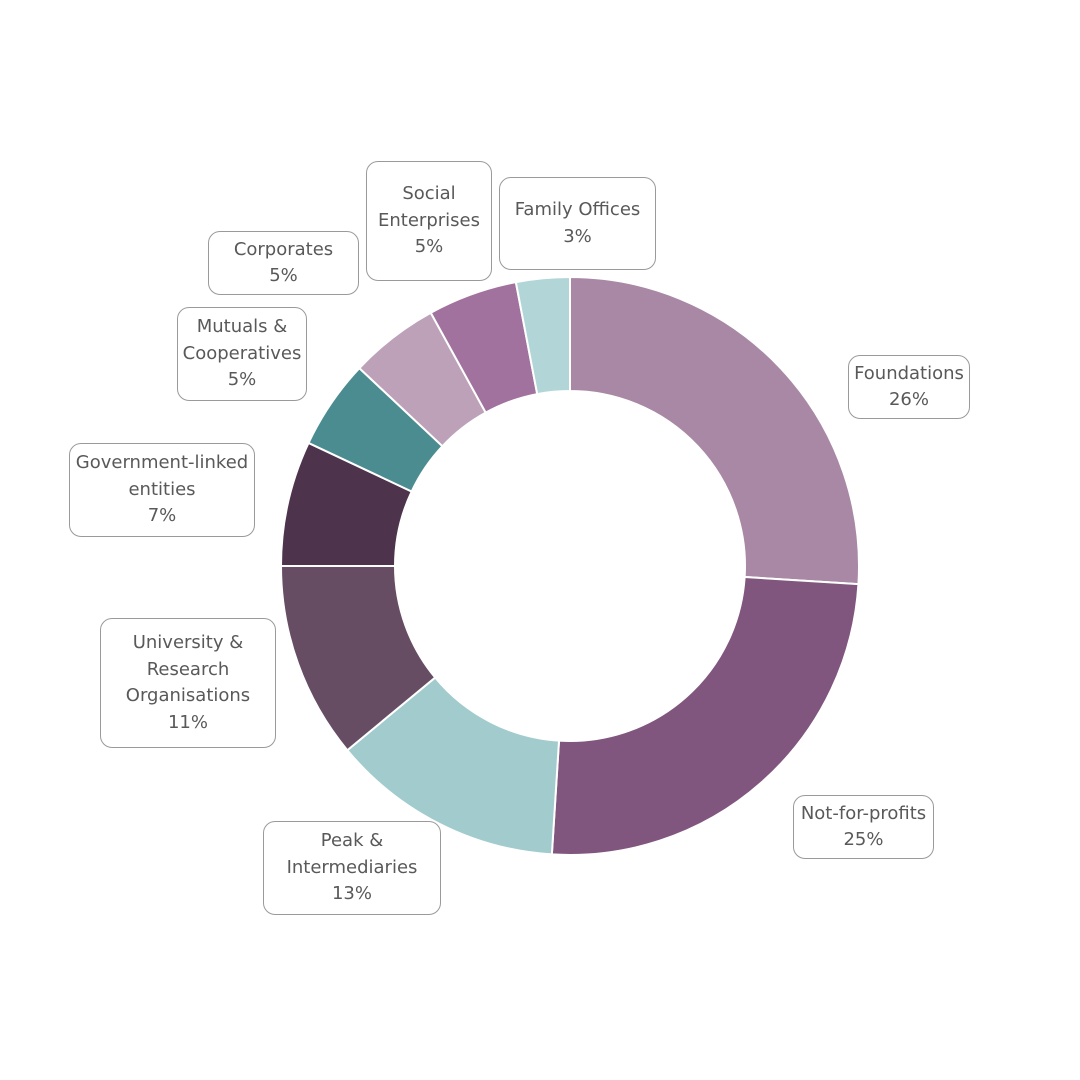  I want to click on callout-category-line: Corporates, so click(283, 249).